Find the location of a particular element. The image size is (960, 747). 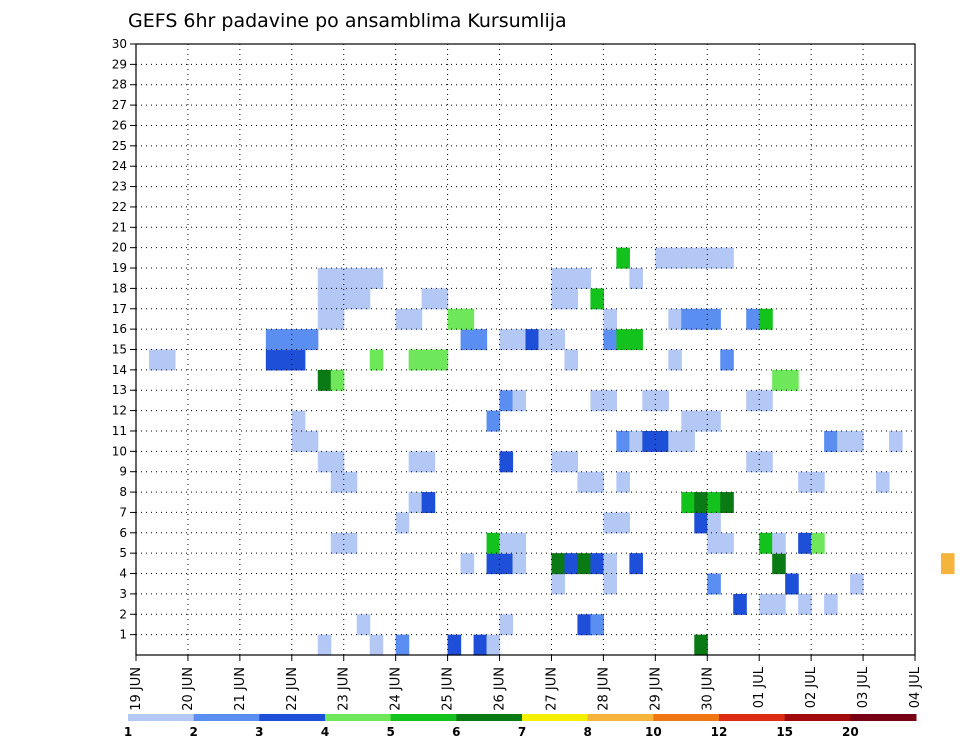

legend-label: 15 is located at coordinates (784, 732).